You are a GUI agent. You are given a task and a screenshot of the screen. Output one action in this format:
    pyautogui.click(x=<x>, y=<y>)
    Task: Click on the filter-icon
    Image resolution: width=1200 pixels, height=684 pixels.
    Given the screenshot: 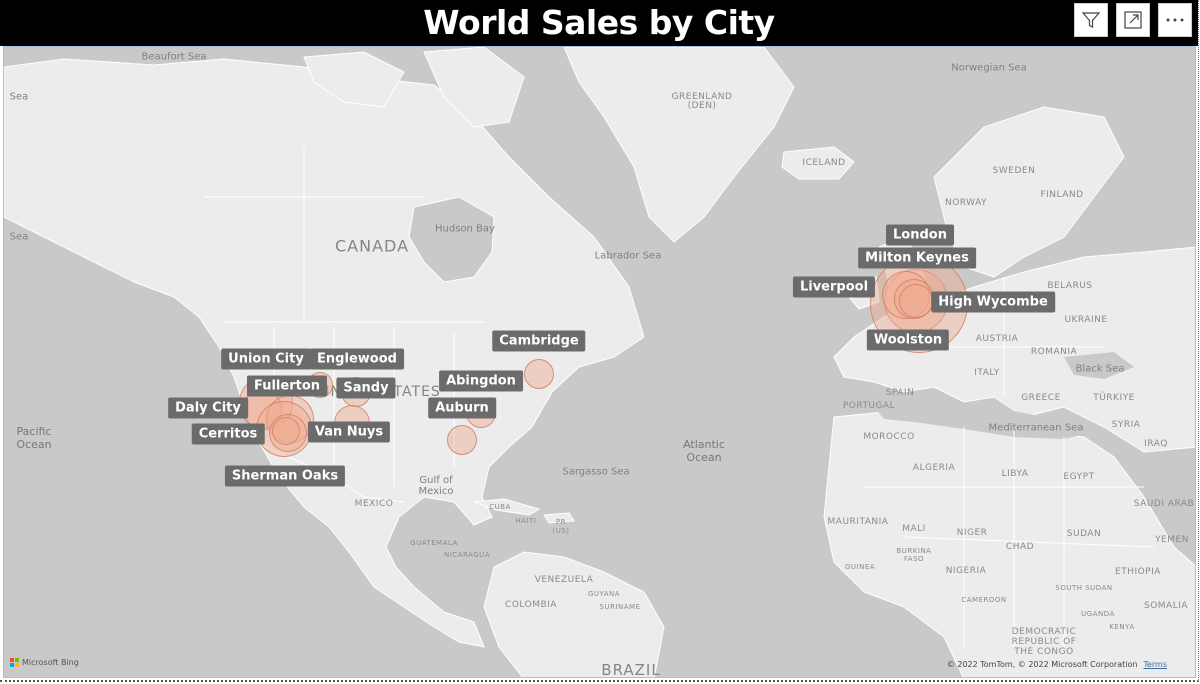 What is the action you would take?
    pyautogui.click(x=1091, y=20)
    